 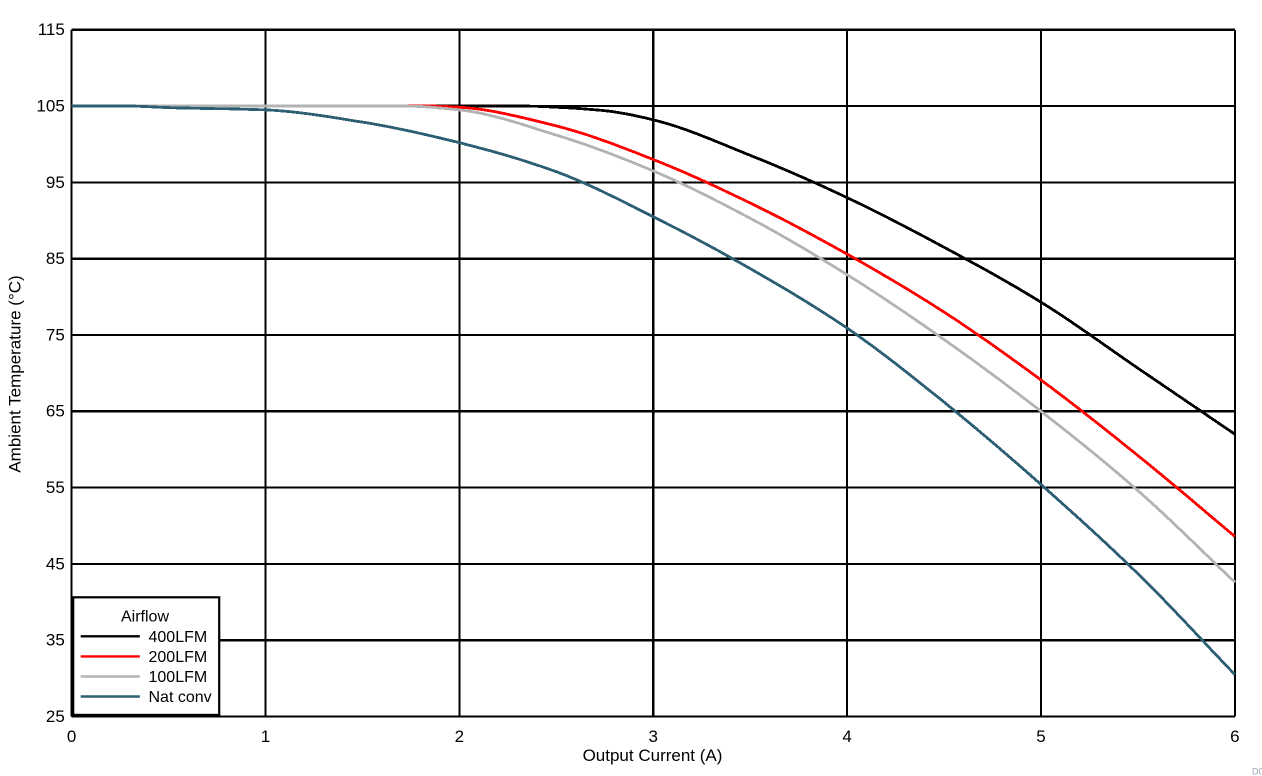 What do you see at coordinates (178, 657) in the screenshot?
I see `svg-text: 200LFM` at bounding box center [178, 657].